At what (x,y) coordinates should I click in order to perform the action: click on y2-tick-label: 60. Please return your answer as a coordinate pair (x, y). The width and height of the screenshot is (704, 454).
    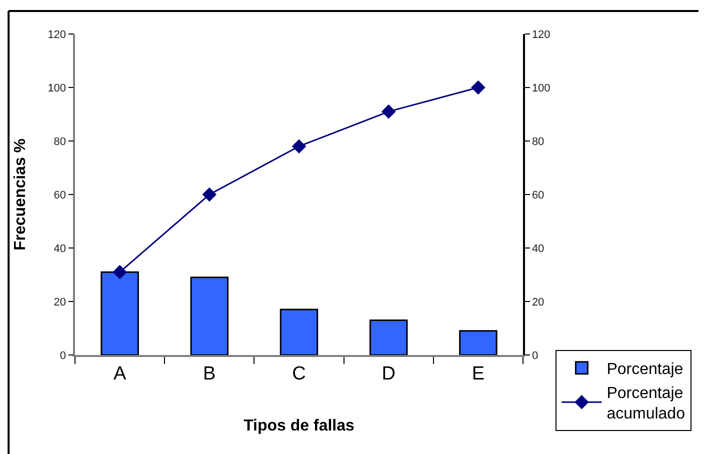
    Looking at the image, I should click on (538, 195).